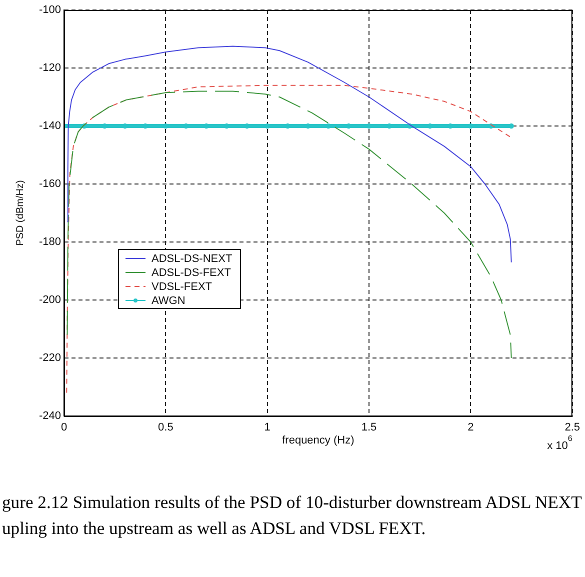 The image size is (585, 577). I want to click on legend-label: ADSL-DS-NEXT, so click(192, 259).